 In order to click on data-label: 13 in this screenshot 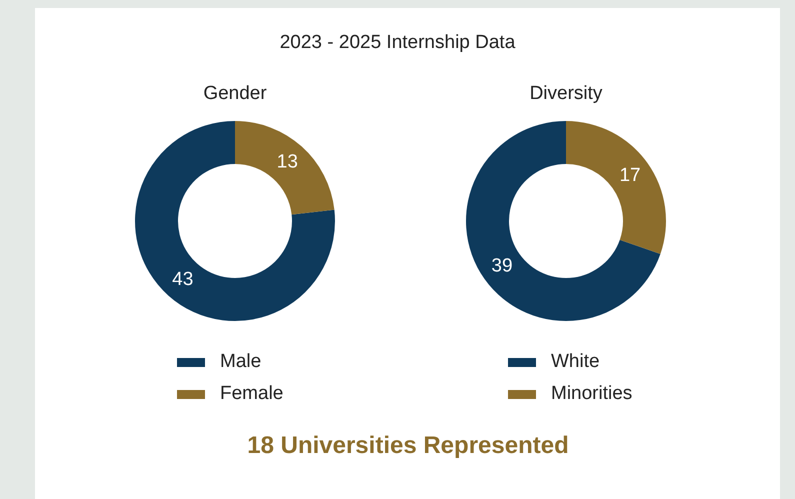, I will do `click(287, 162)`.